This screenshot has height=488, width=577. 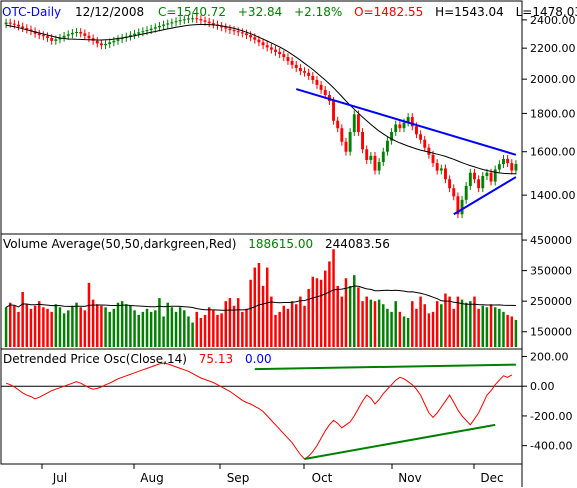 I want to click on volume-value-1: 188615.00, so click(x=280, y=244).